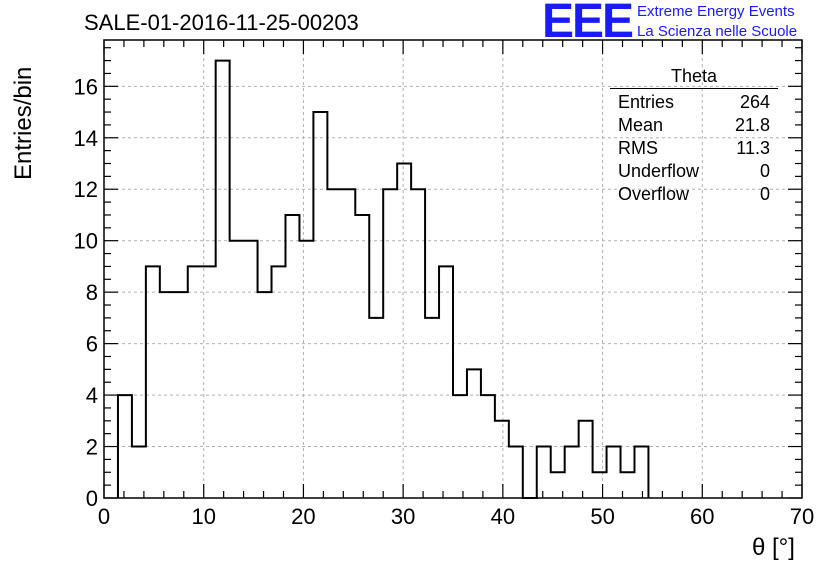  Describe the element at coordinates (92, 344) in the screenshot. I see `y-tick-label: 6` at that location.